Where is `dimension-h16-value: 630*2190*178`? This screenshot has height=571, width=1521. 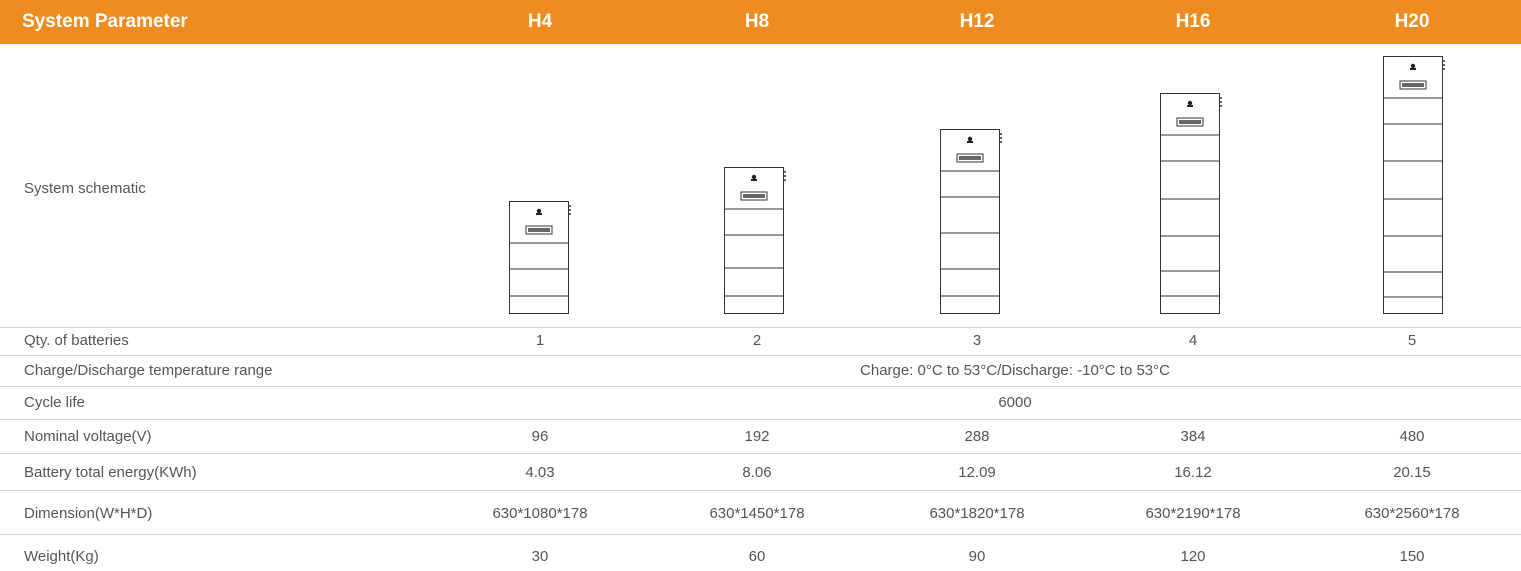 dimension-h16-value: 630*2190*178 is located at coordinates (1193, 513).